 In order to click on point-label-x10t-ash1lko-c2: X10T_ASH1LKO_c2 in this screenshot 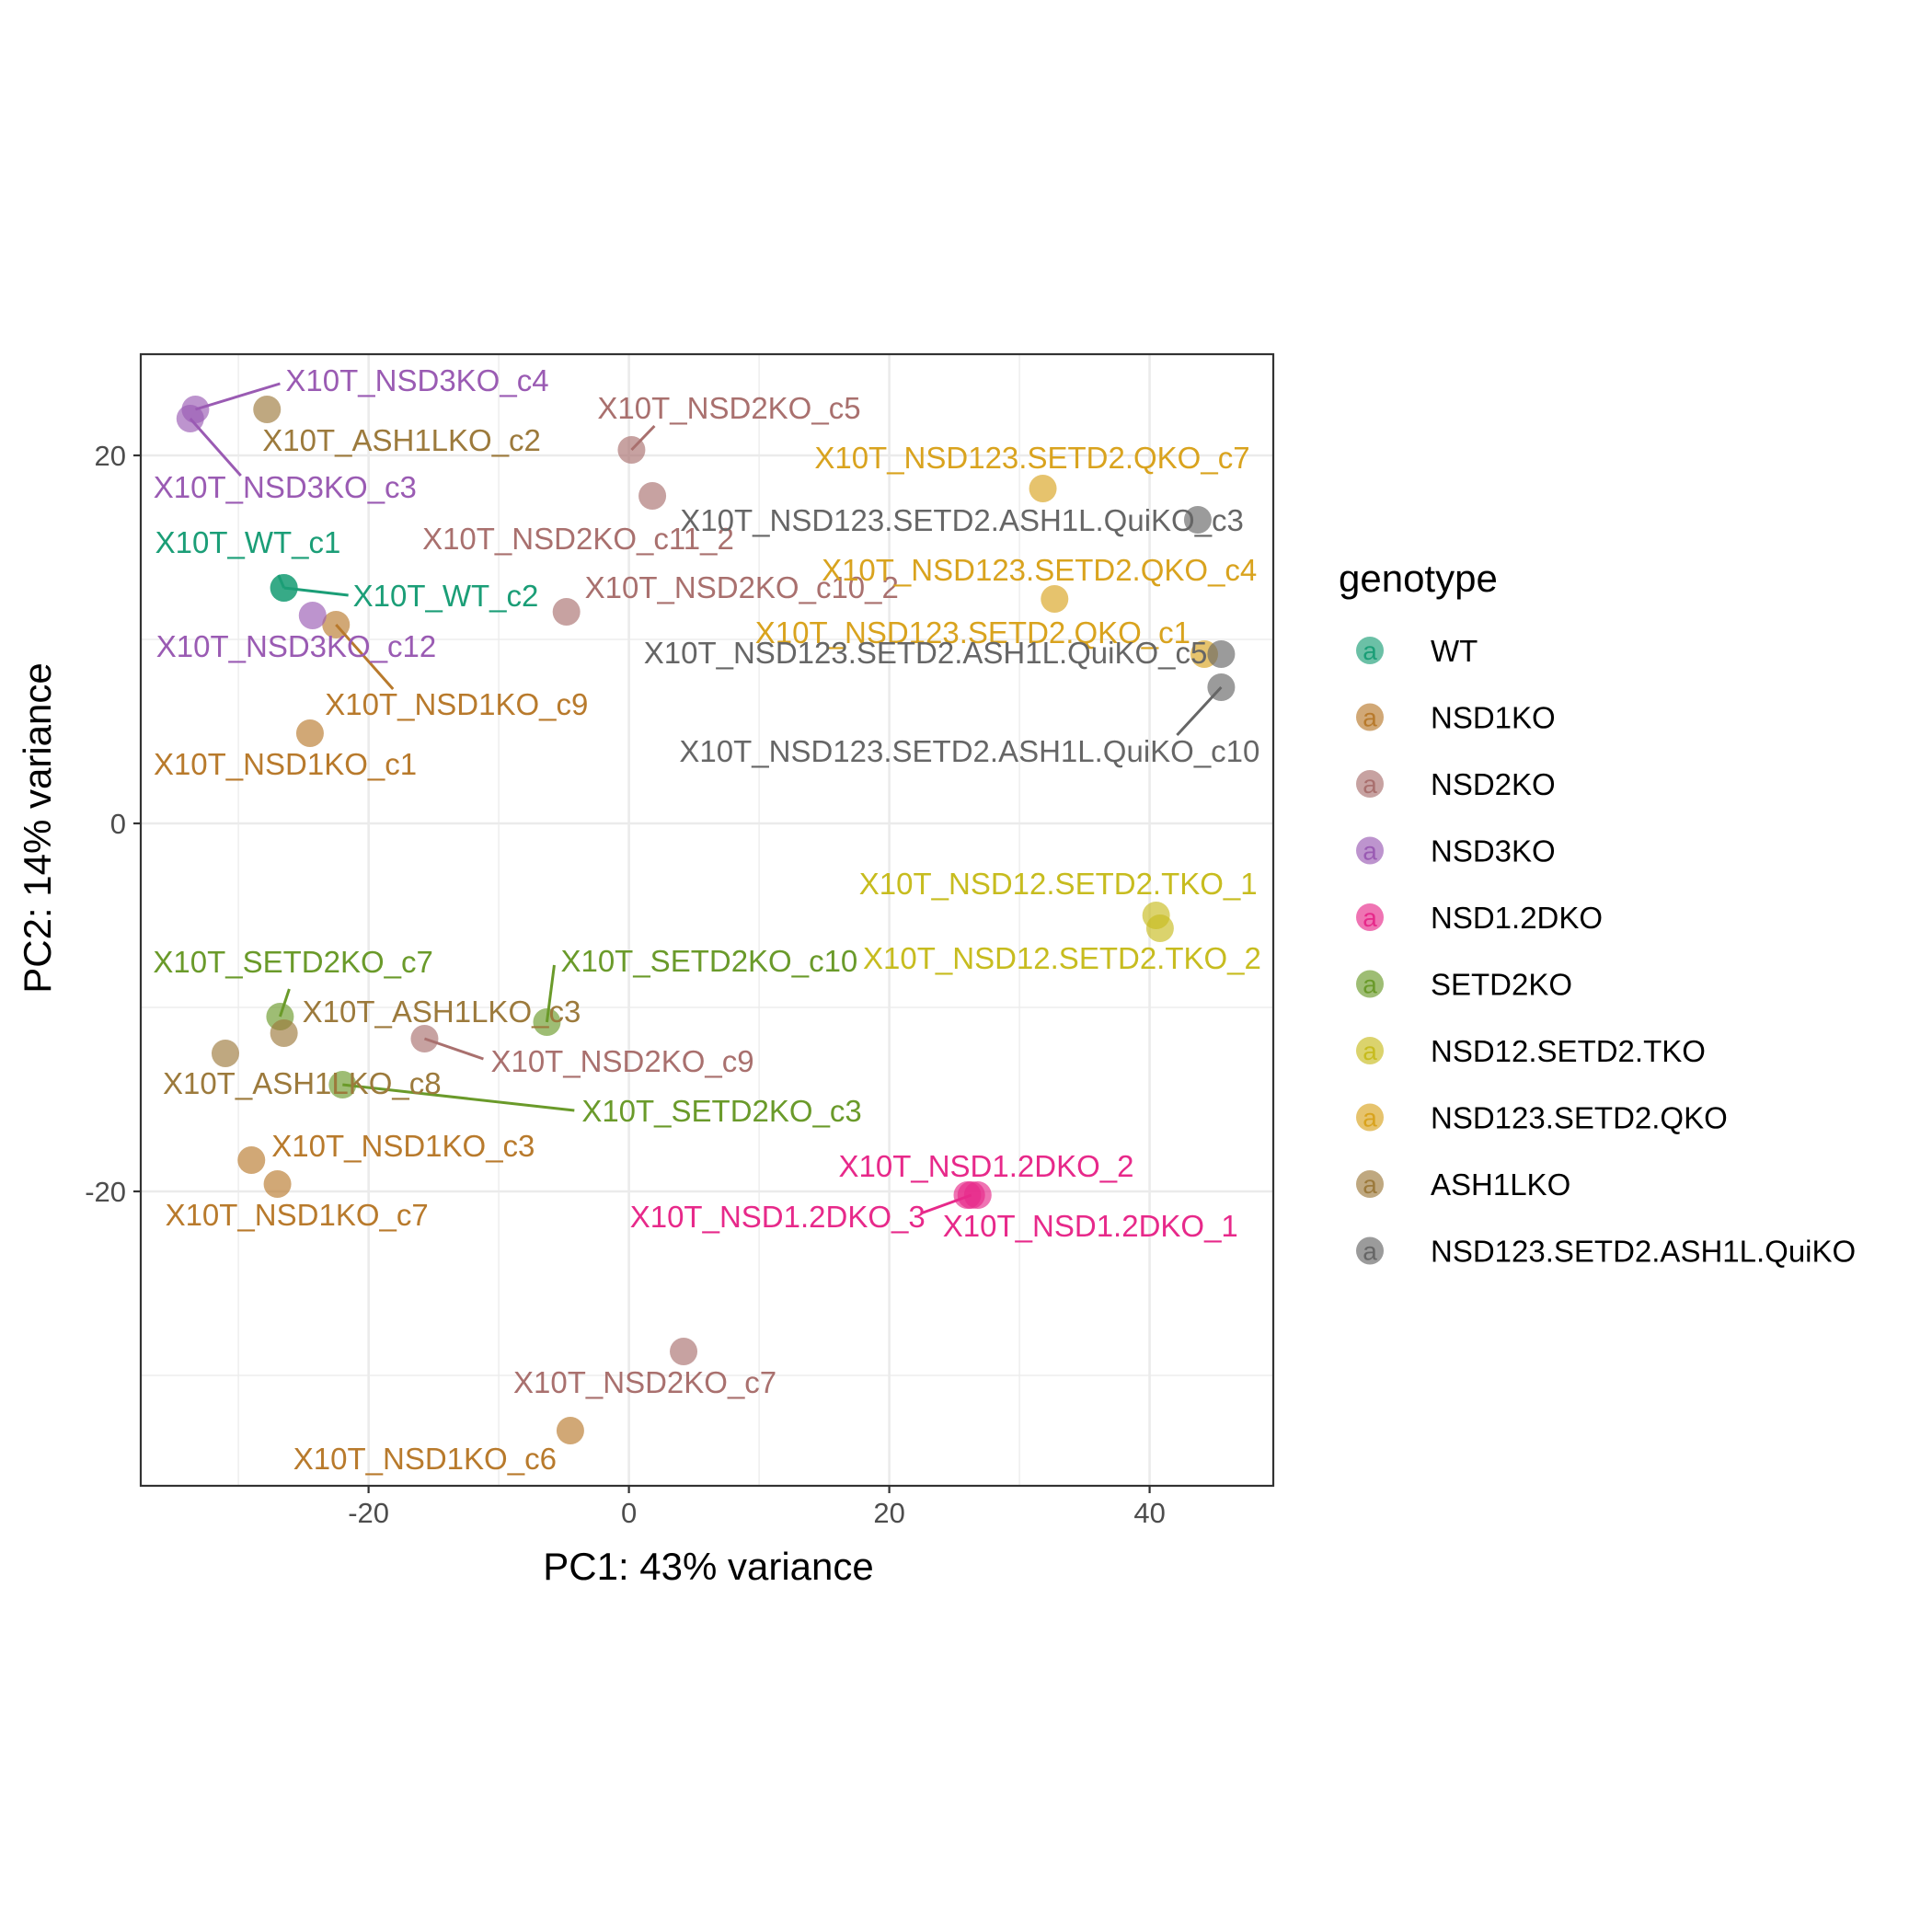, I will do `click(401, 440)`.